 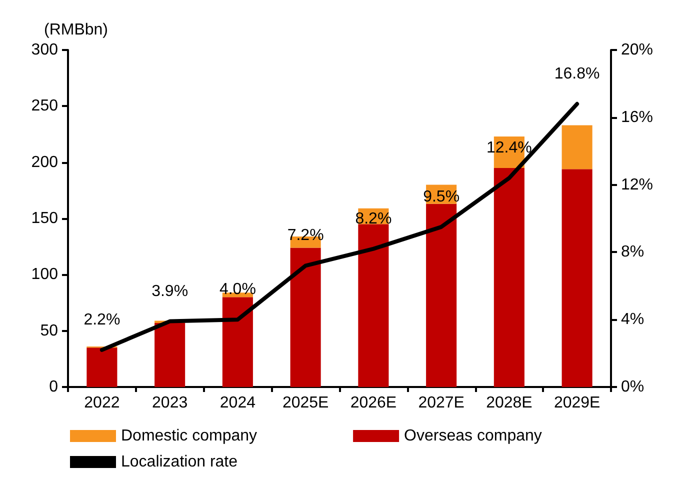 I want to click on y-tick-label: 200, so click(x=44, y=162).